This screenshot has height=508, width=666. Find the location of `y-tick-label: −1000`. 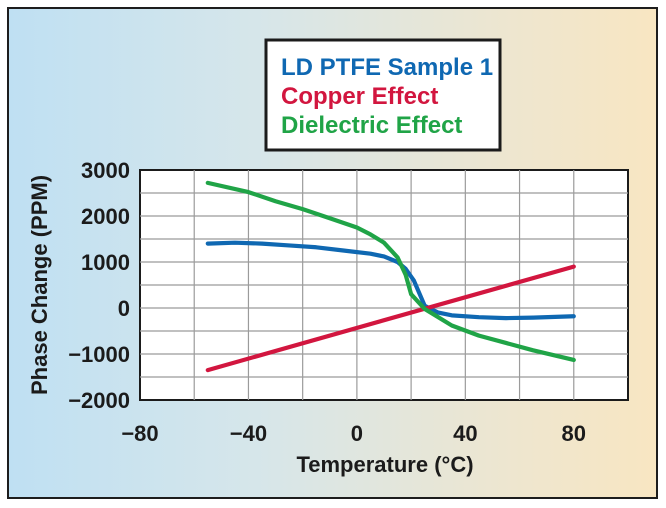

y-tick-label: −1000 is located at coordinates (99, 354).